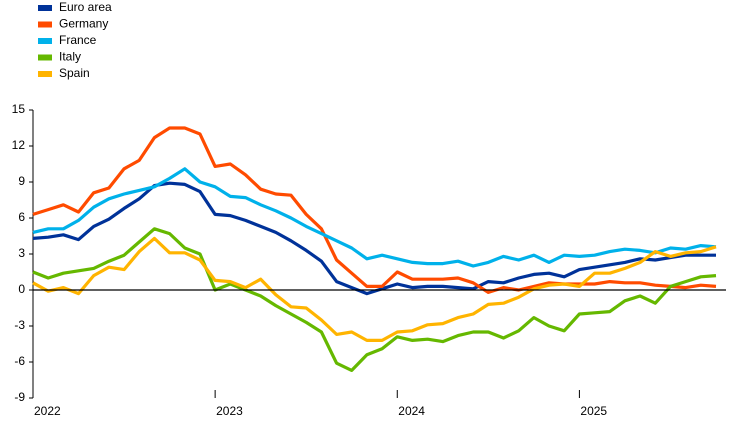  I want to click on y-tick-label: -6, so click(19, 361).